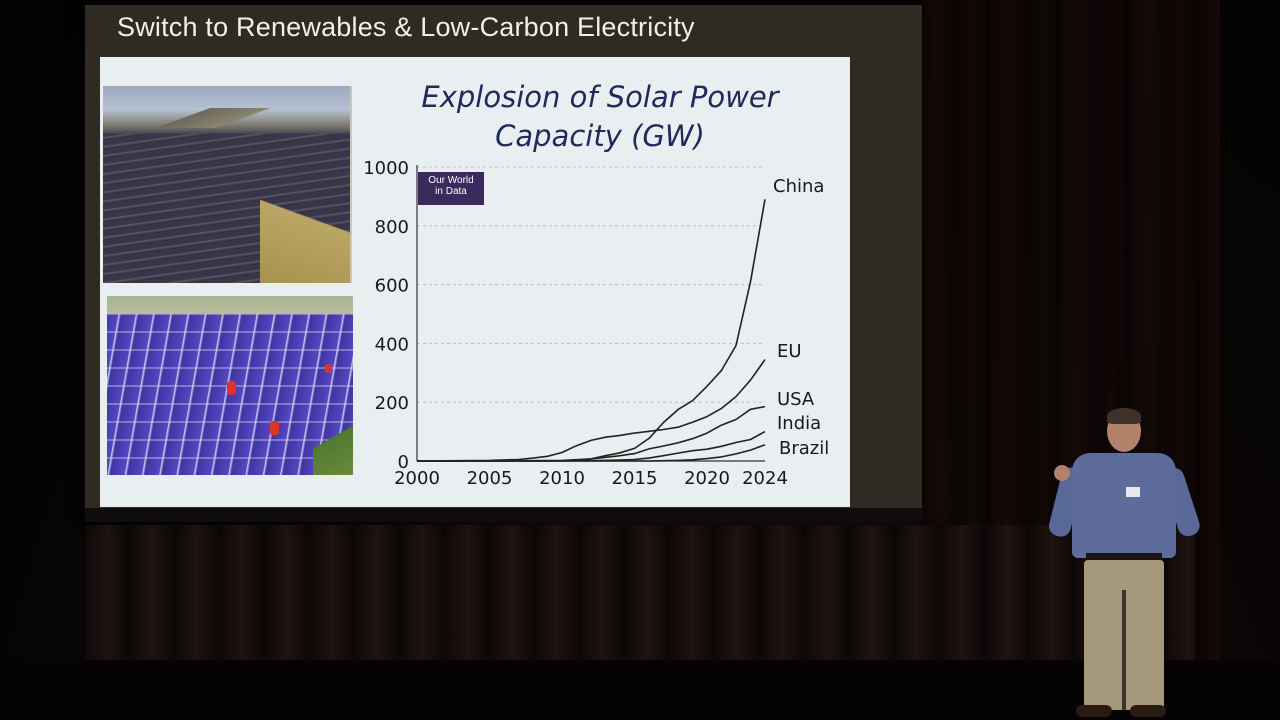 The height and width of the screenshot is (720, 1280). What do you see at coordinates (799, 423) in the screenshot?
I see `series-label-india: India` at bounding box center [799, 423].